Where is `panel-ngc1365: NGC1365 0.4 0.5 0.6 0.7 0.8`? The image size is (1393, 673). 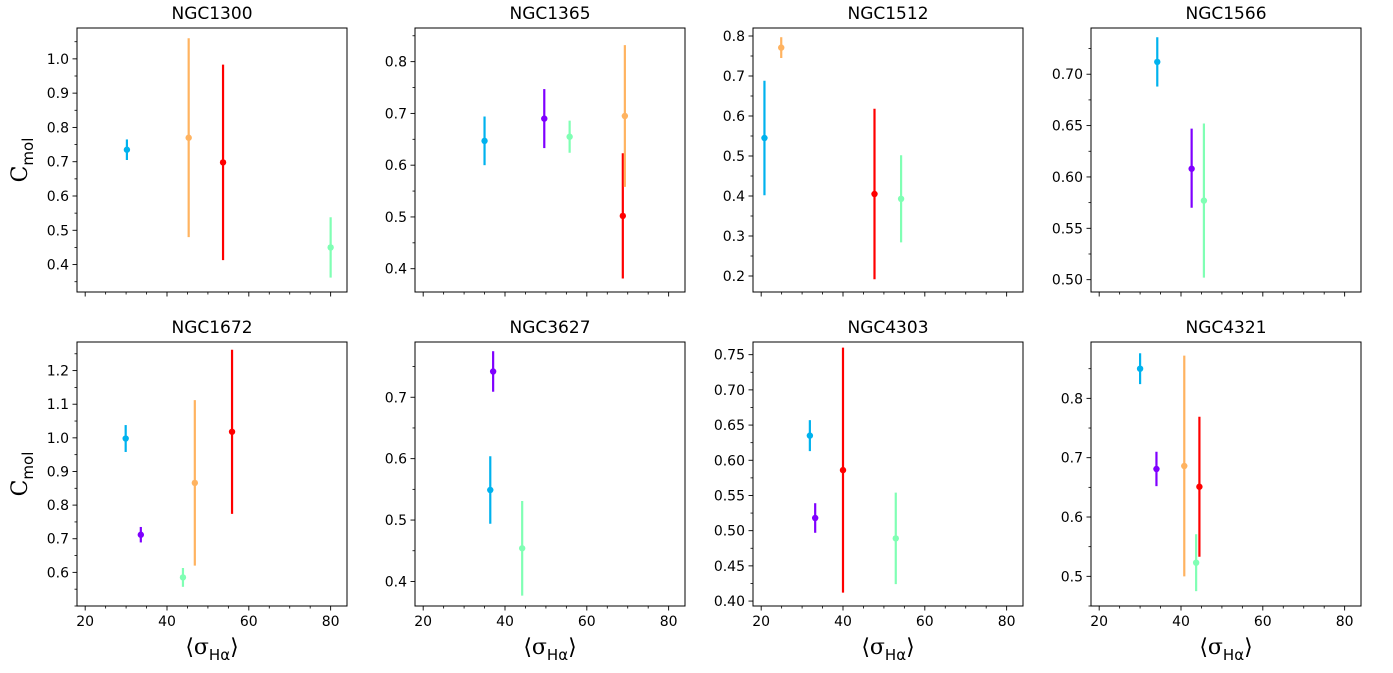
panel-ngc1365: NGC1365 0.4 0.5 0.6 0.7 0.8 is located at coordinates (535, 150).